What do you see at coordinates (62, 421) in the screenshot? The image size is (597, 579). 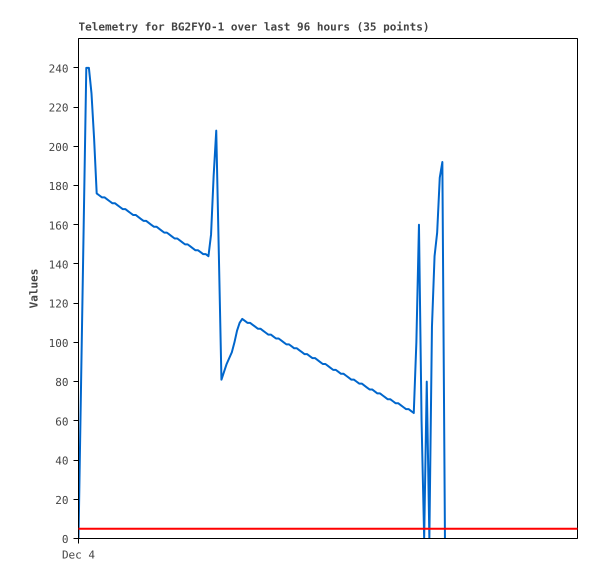 I see `y-tick-label: 60` at bounding box center [62, 421].